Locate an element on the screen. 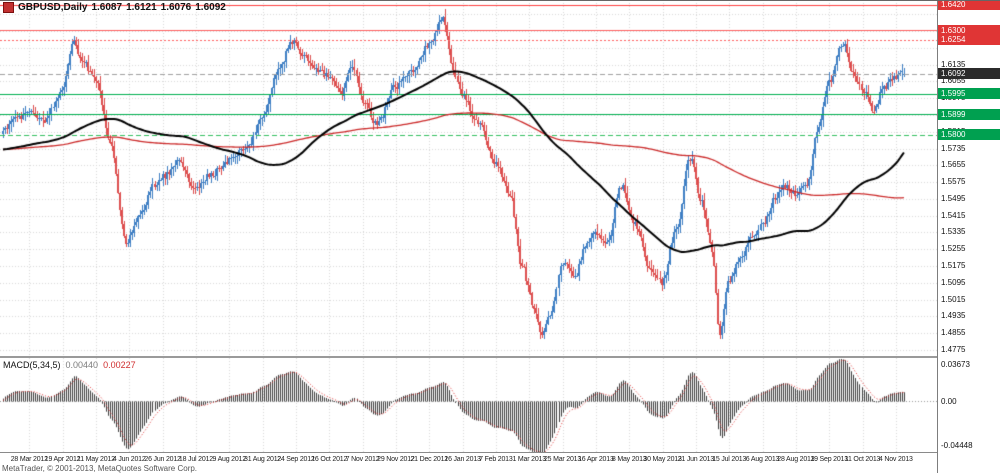 The width and height of the screenshot is (1000, 474). date-label: 26 Jun 2012 is located at coordinates (162, 459).